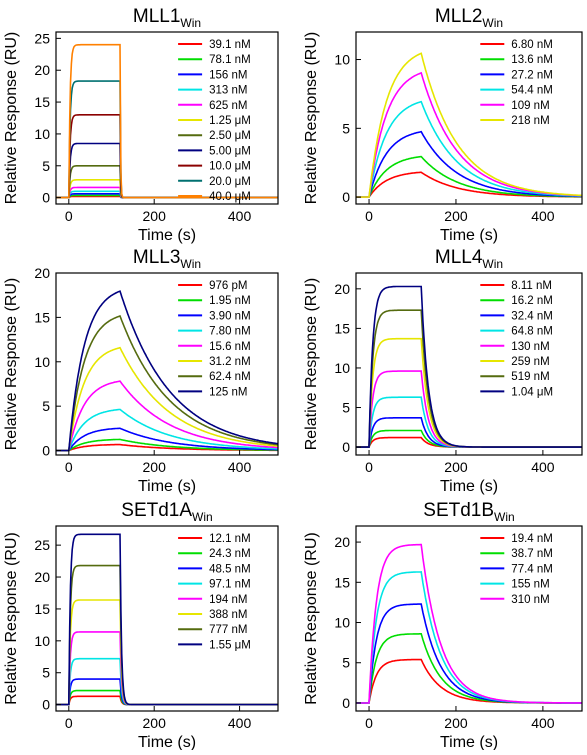 The width and height of the screenshot is (587, 755). Describe the element at coordinates (228, 91) in the screenshot. I see `legend-label-4: 313 nM` at that location.